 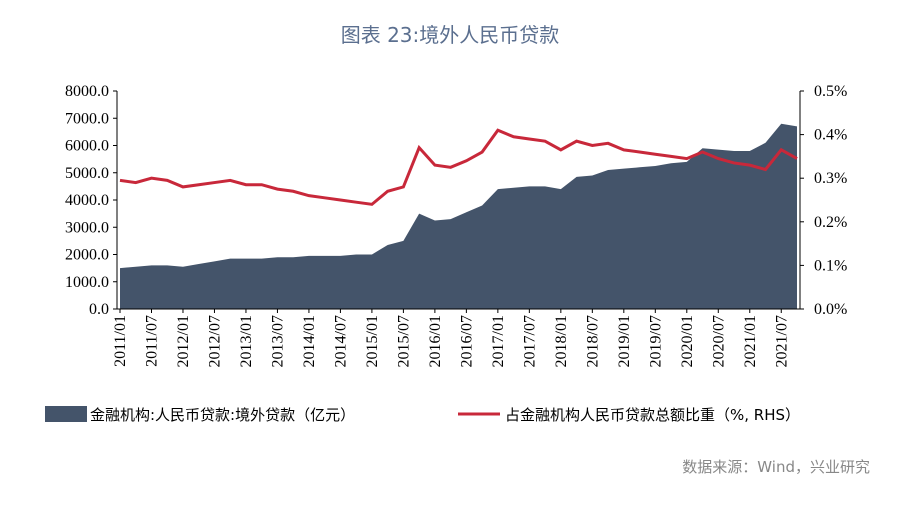 I want to click on x-tick-label: 2017/01, so click(x=498, y=341).